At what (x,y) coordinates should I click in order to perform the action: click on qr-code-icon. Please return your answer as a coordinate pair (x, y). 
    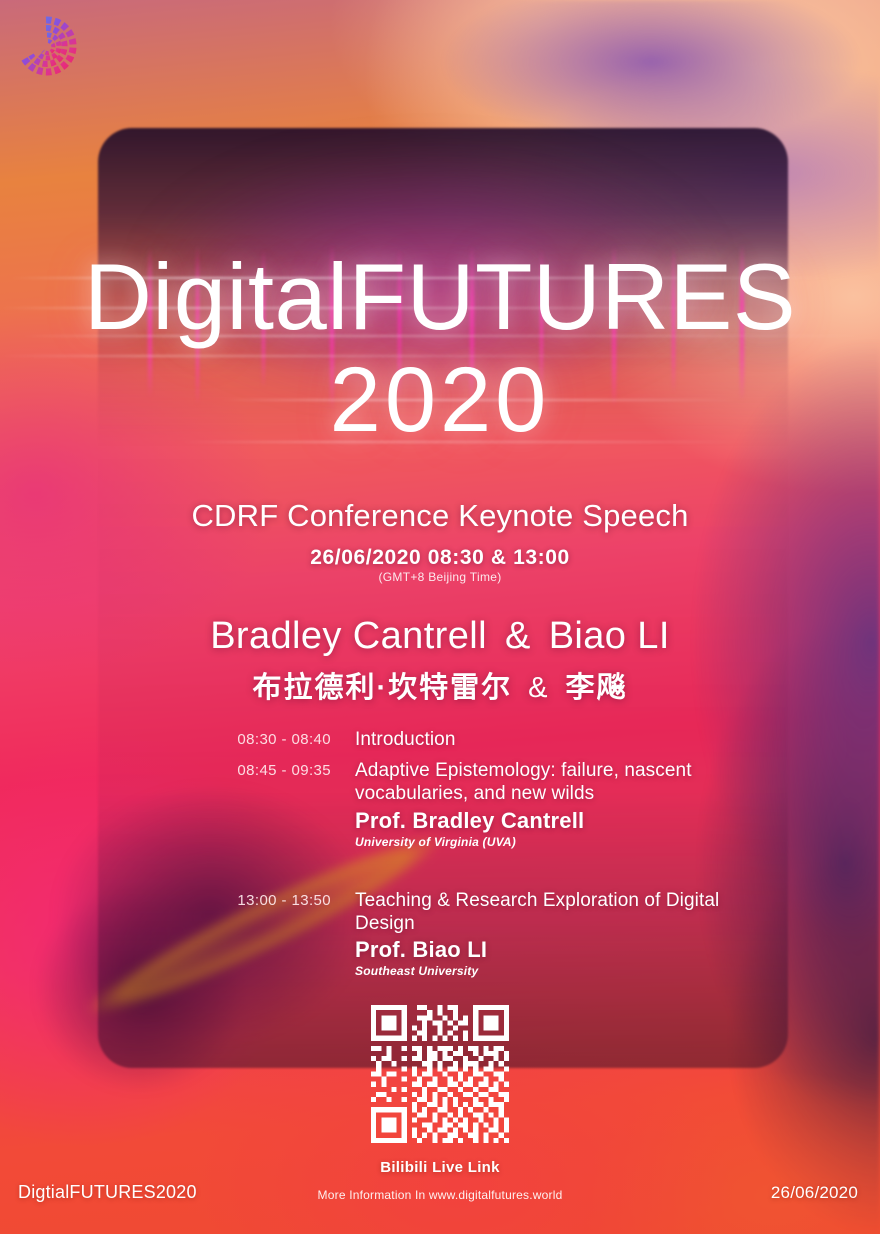
    Looking at the image, I should click on (440, 1074).